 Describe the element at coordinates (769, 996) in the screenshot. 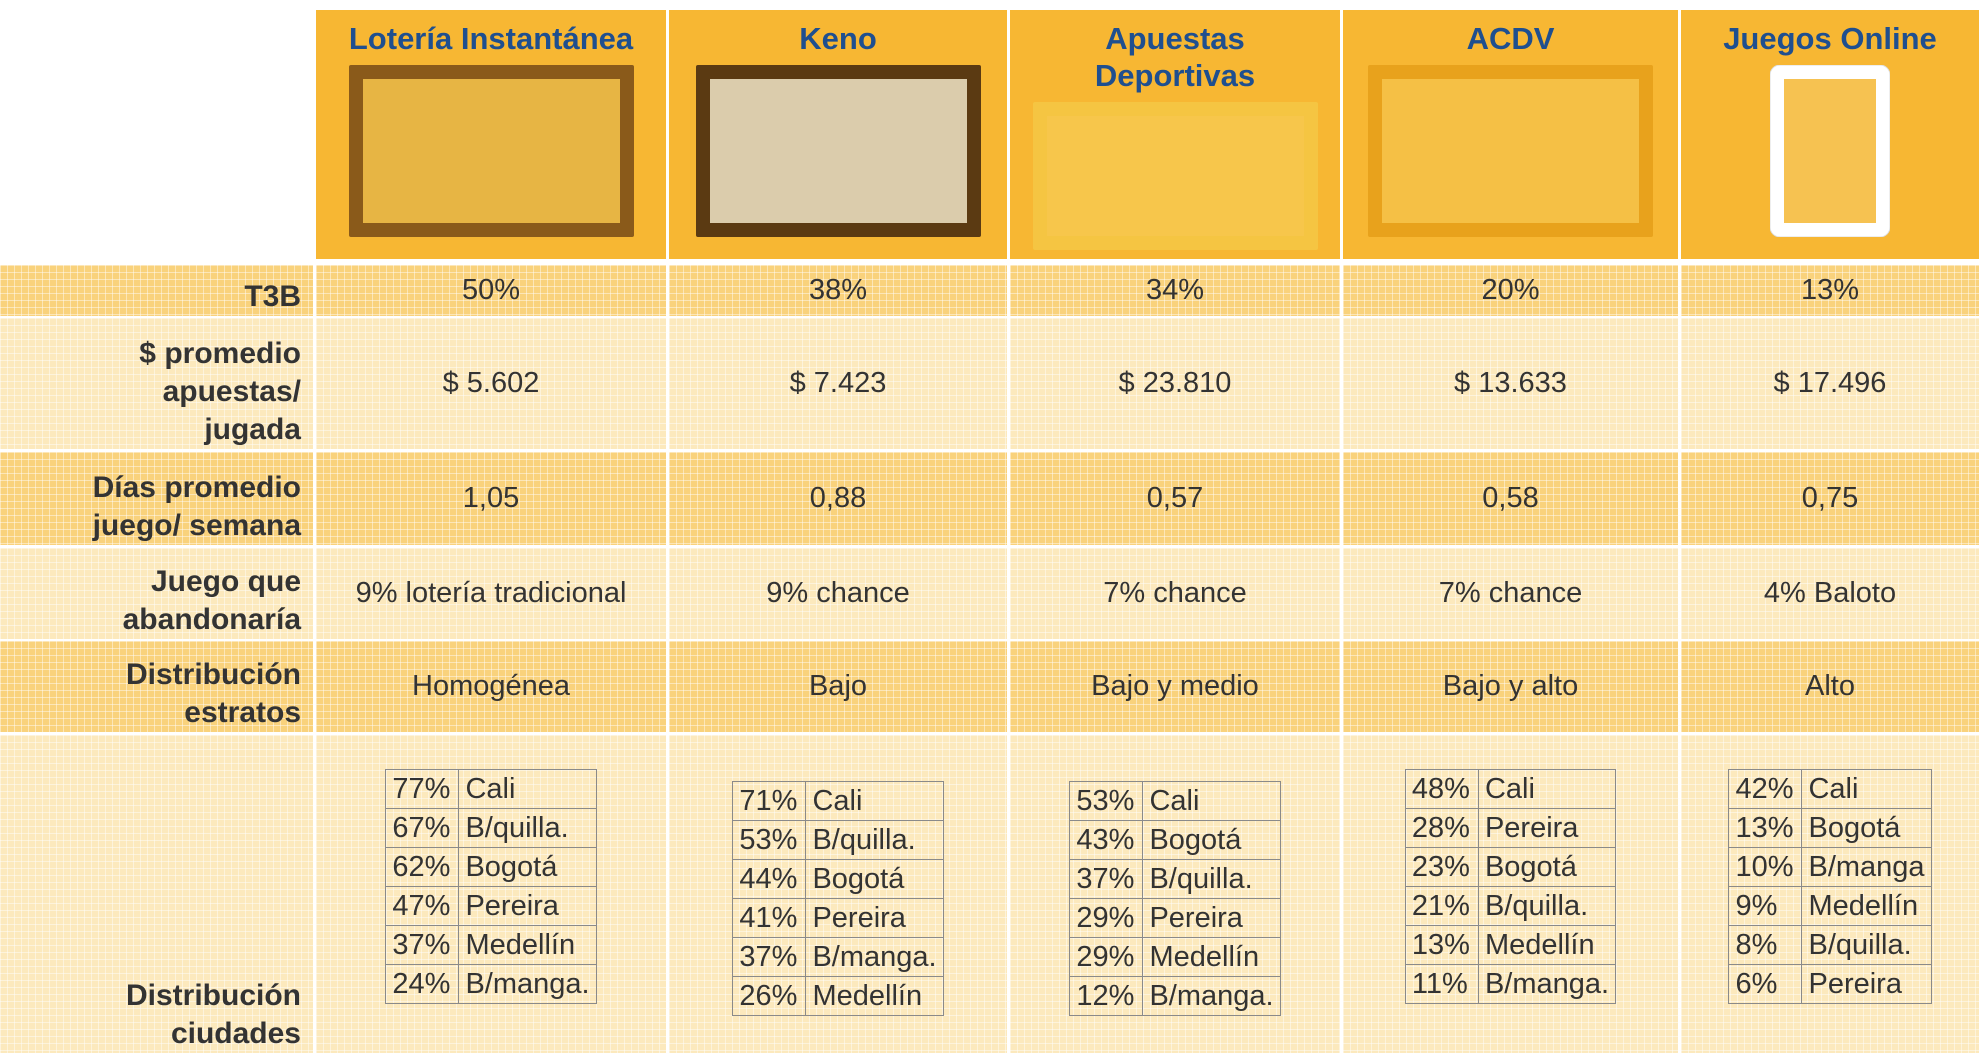

I see `city-share: 26%` at that location.